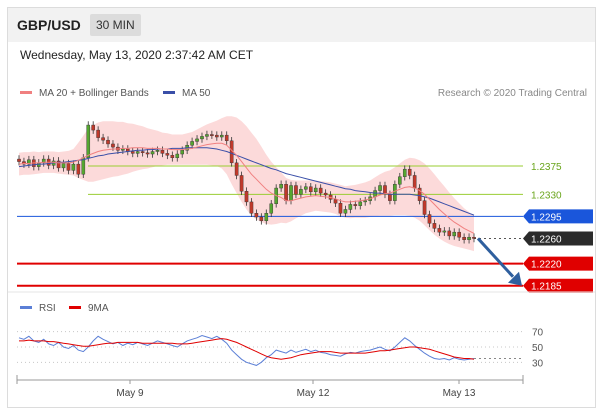 This screenshot has height=413, width=601. I want to click on rsi-tick-50: 50, so click(538, 348).